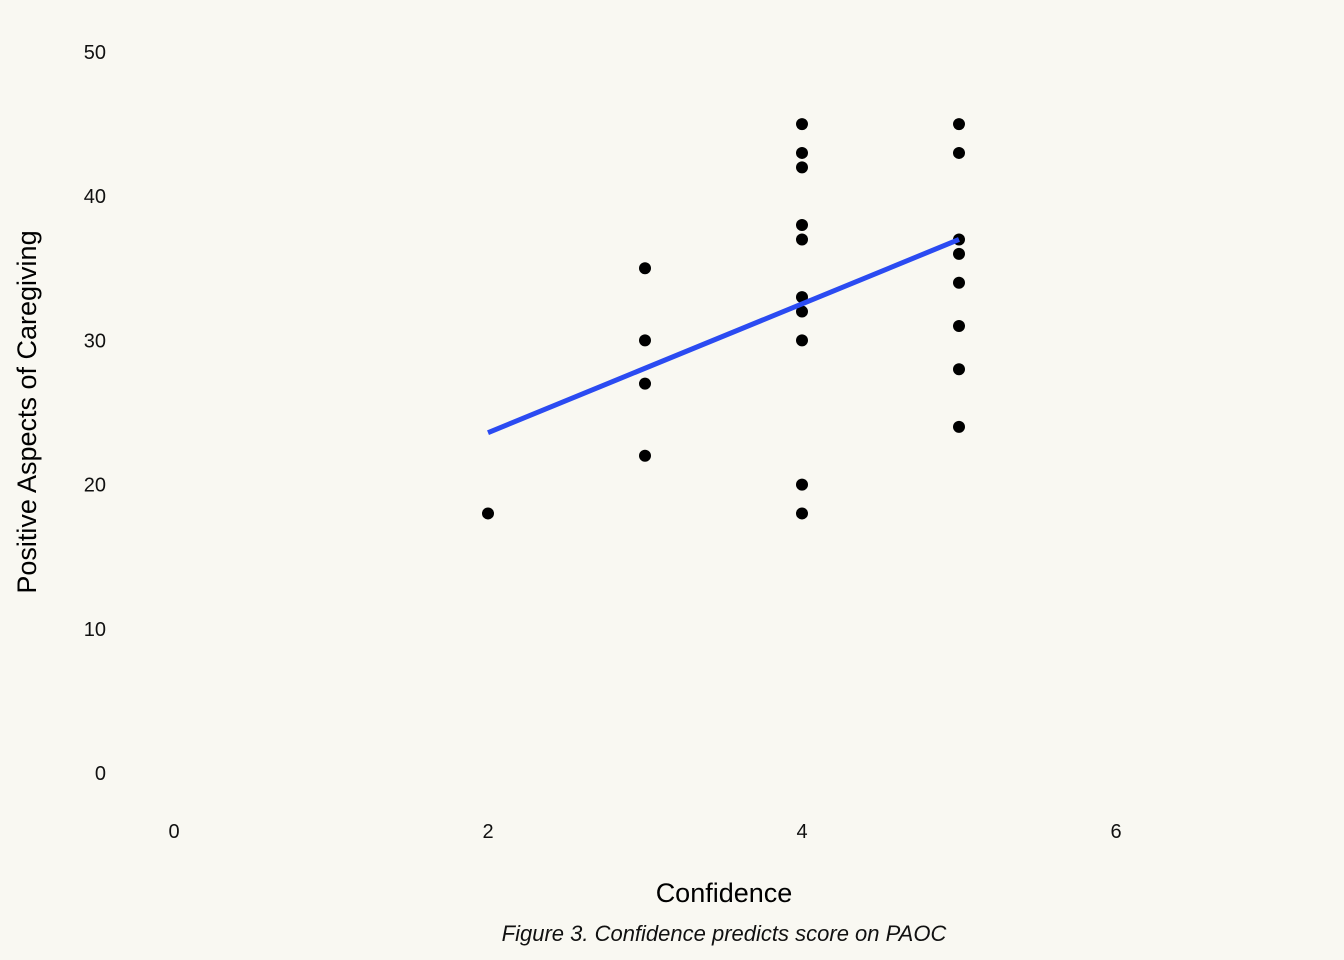 The width and height of the screenshot is (1344, 960). I want to click on trend-line-group, so click(723, 336).